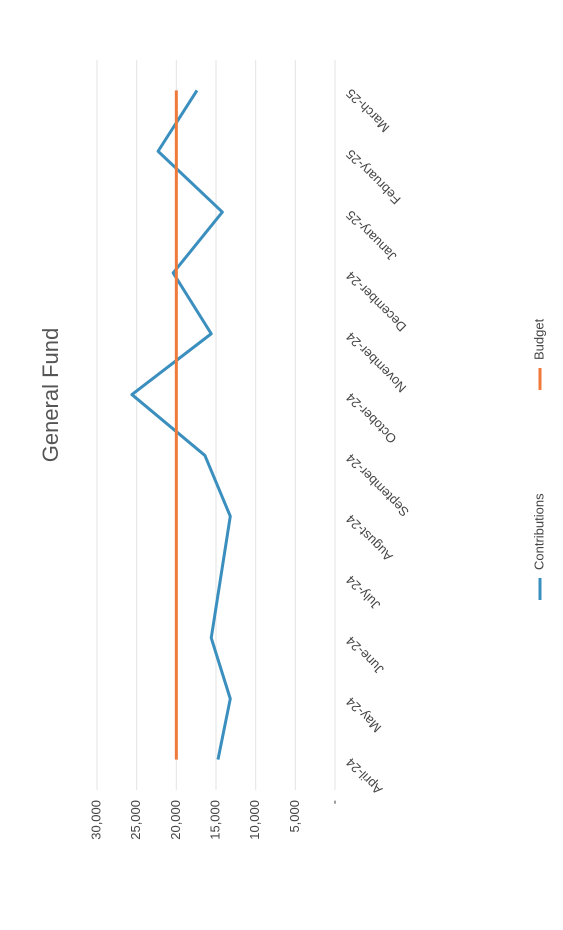 This screenshot has width=563, height=930. What do you see at coordinates (538, 531) in the screenshot?
I see `legend-label: Contributions` at bounding box center [538, 531].